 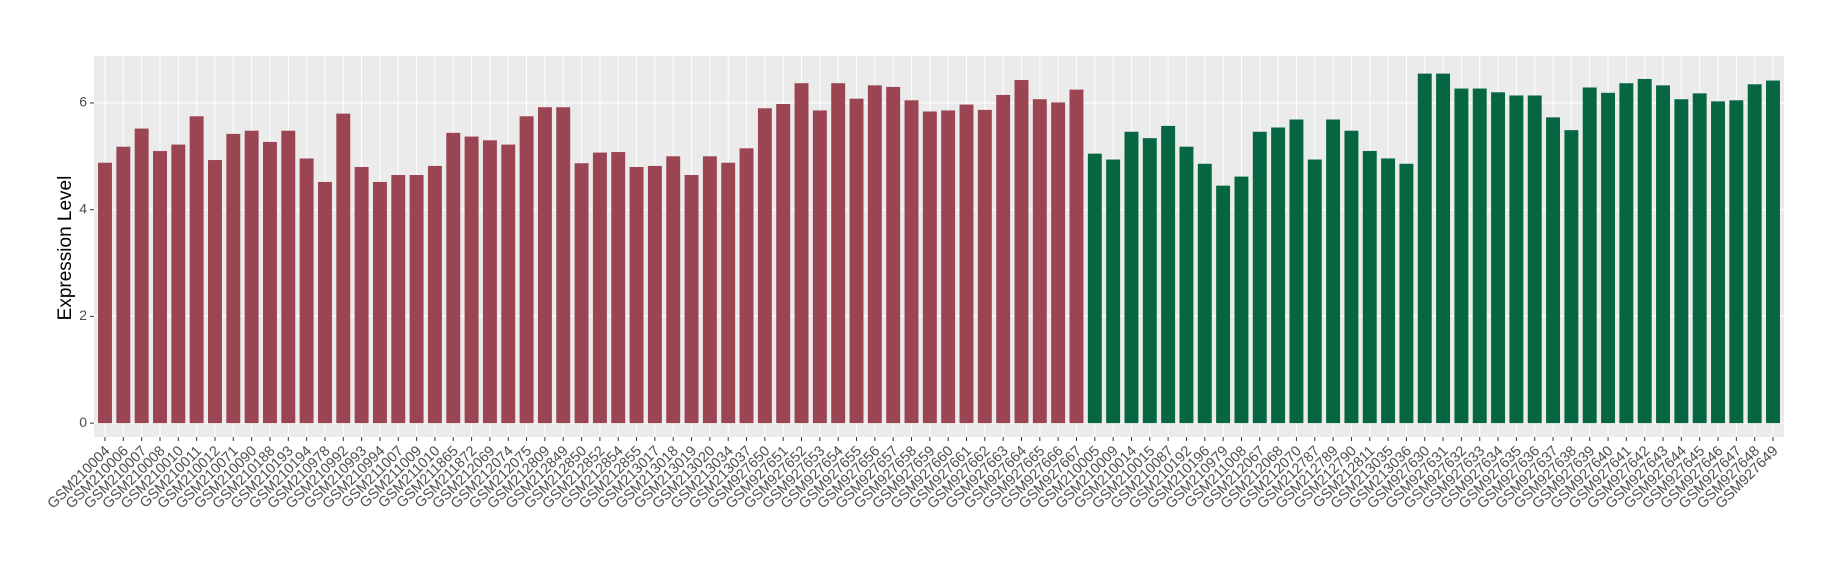 What do you see at coordinates (83, 315) in the screenshot?
I see `y-tick-label: 2` at bounding box center [83, 315].